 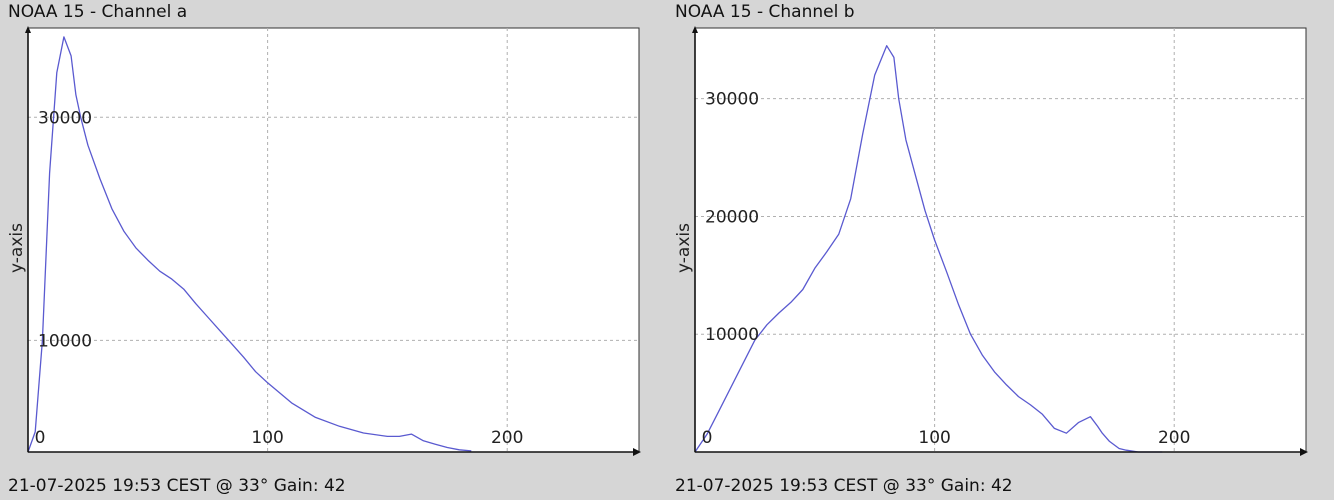 What do you see at coordinates (98, 12) in the screenshot?
I see `chart-title: NOAA 15 - Channel a` at bounding box center [98, 12].